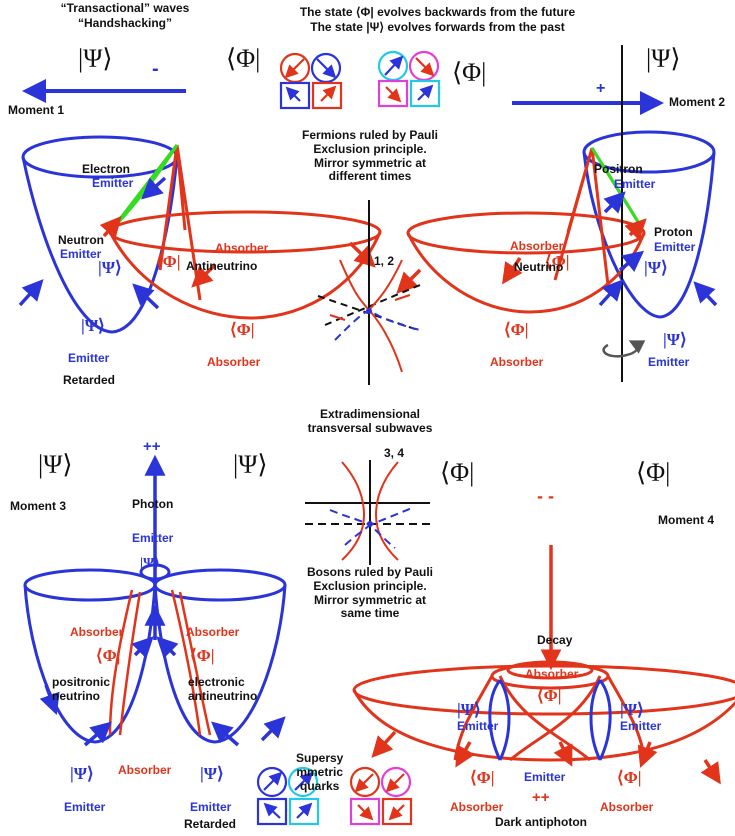  I want to click on moment4-emitter-lens, so click(550, 720).